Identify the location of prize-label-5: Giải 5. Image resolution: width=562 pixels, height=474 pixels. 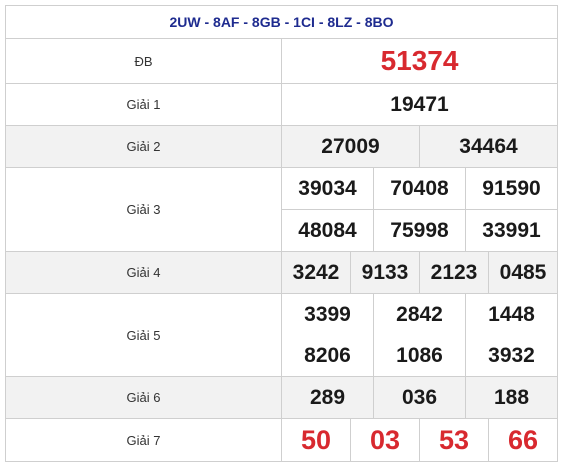
(143, 335).